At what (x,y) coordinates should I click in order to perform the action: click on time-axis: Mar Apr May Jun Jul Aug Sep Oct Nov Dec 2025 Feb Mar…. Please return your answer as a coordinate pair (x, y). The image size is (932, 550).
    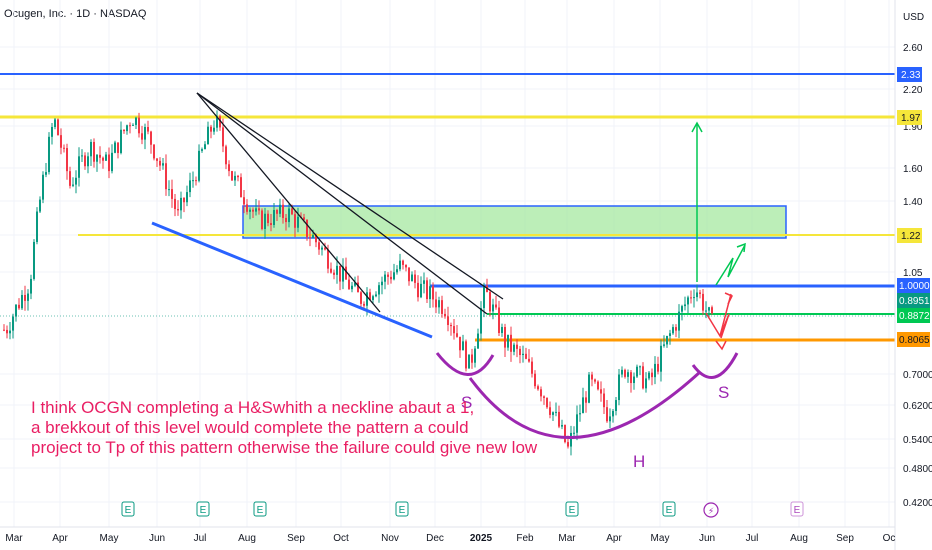
    Looking at the image, I should click on (450, 538).